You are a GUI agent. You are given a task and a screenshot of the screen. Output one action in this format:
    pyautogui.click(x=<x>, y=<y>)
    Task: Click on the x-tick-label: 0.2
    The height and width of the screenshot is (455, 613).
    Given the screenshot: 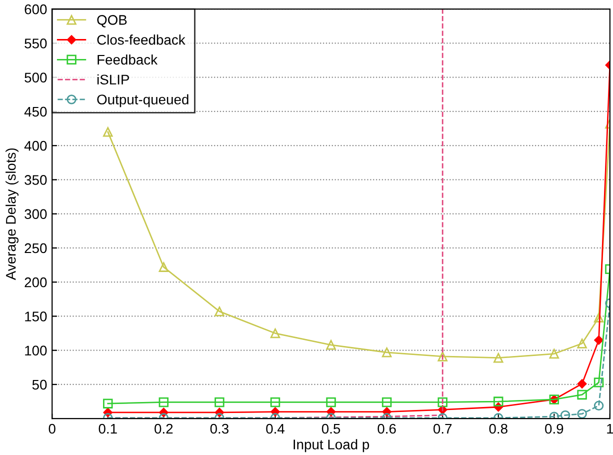 What is the action you would take?
    pyautogui.click(x=163, y=429)
    